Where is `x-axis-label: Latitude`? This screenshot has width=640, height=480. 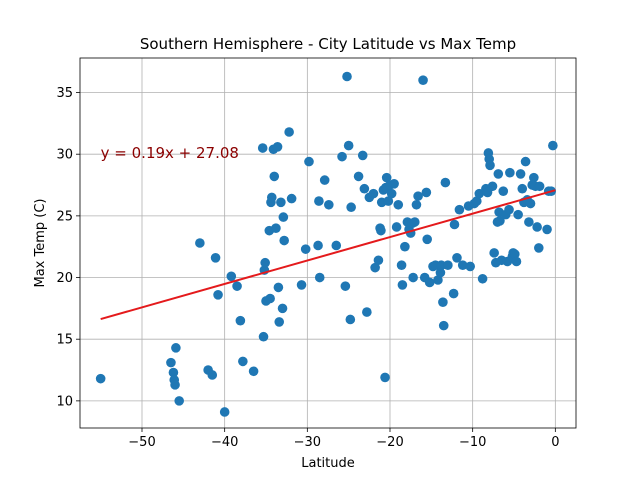 x-axis-label: Latitude is located at coordinates (328, 463).